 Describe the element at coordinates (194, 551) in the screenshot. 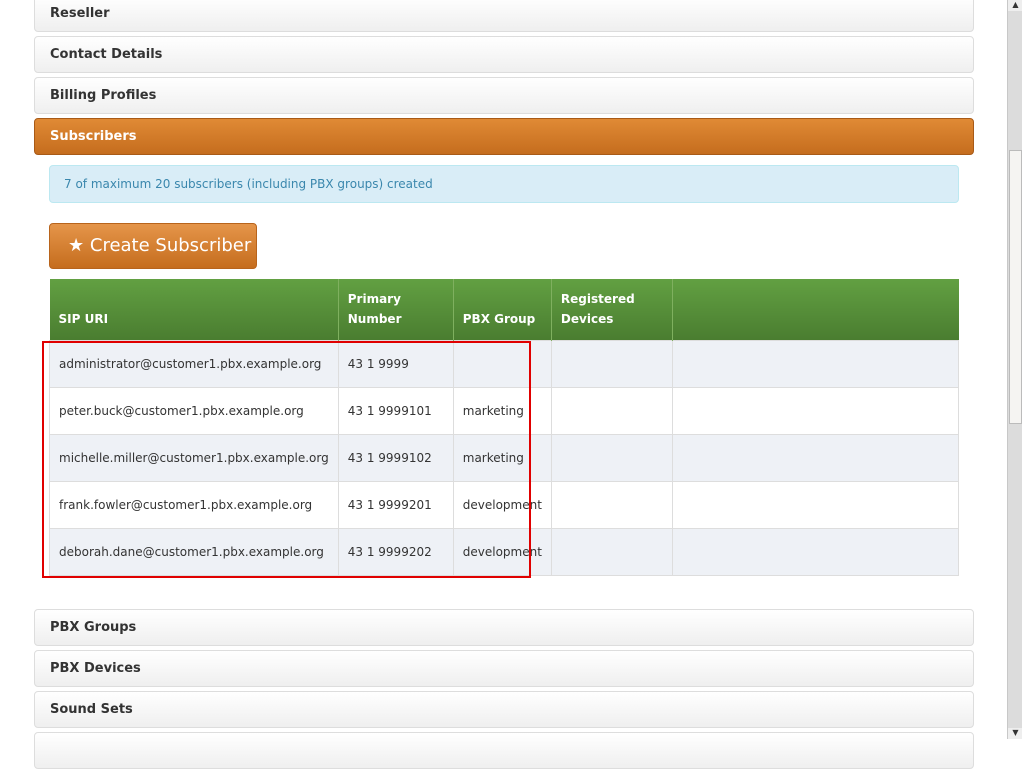

I see `sip-uri-cell: deborah.dane@customer1.pbx.example.org` at that location.